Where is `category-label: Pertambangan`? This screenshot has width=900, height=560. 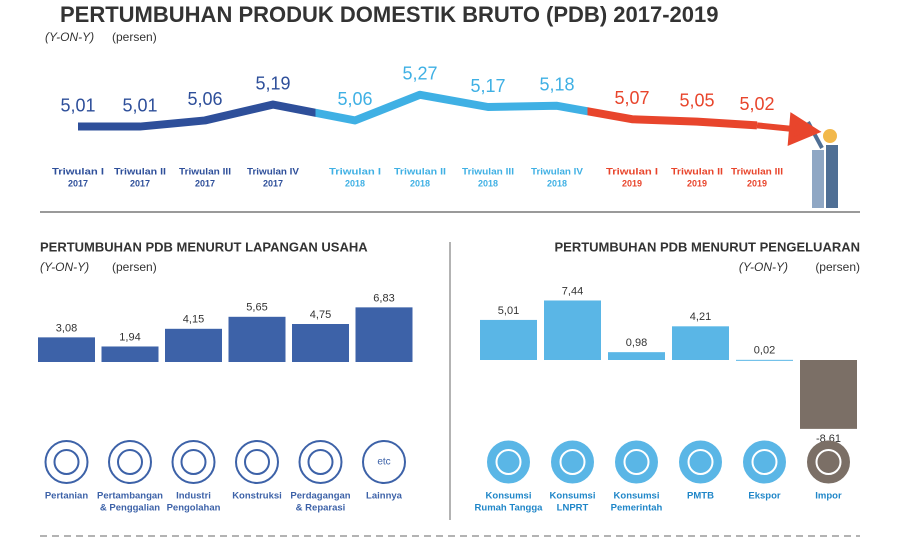
category-label: Pertambangan is located at coordinates (130, 496).